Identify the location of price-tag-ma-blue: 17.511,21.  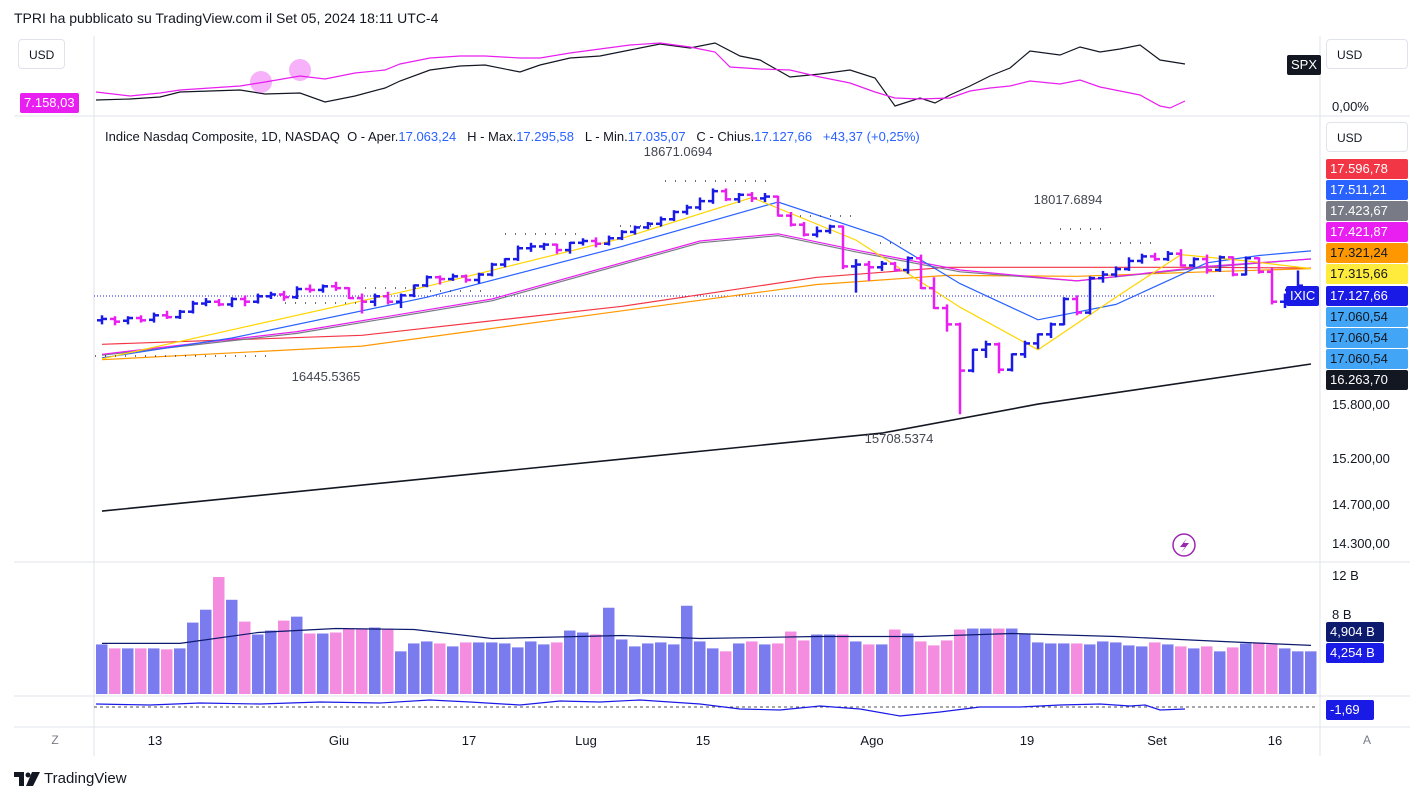
(1367, 190).